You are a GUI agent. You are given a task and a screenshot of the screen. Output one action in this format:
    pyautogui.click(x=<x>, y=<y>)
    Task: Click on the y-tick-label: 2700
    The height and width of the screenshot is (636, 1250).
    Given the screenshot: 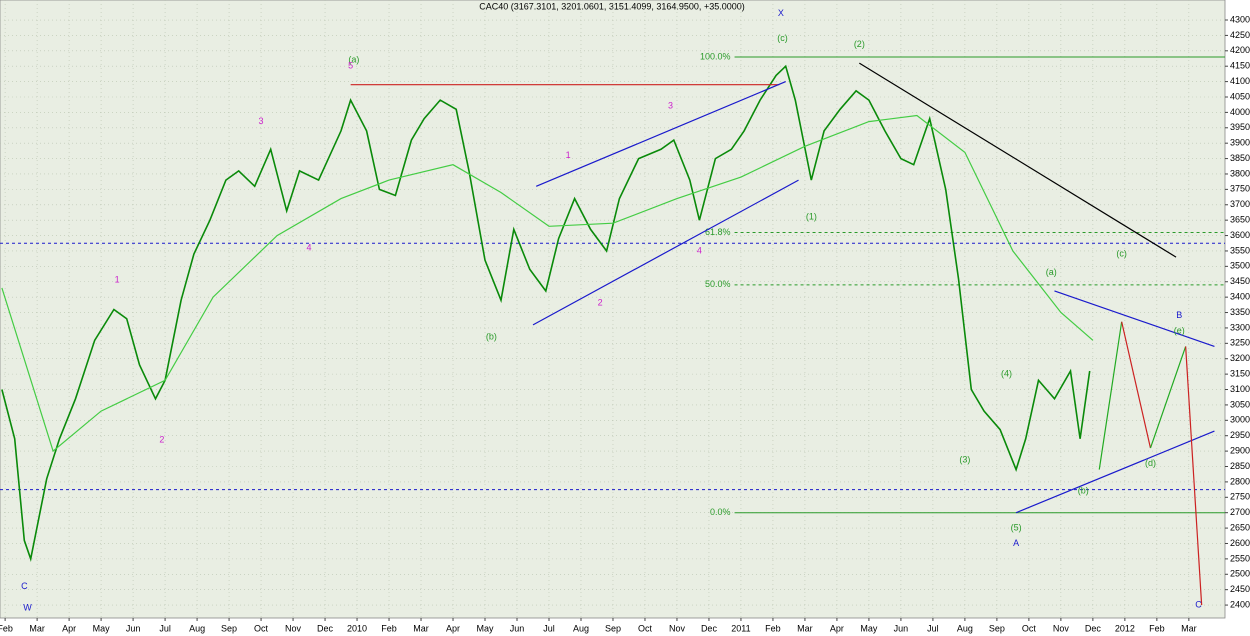 What is the action you would take?
    pyautogui.click(x=1240, y=512)
    